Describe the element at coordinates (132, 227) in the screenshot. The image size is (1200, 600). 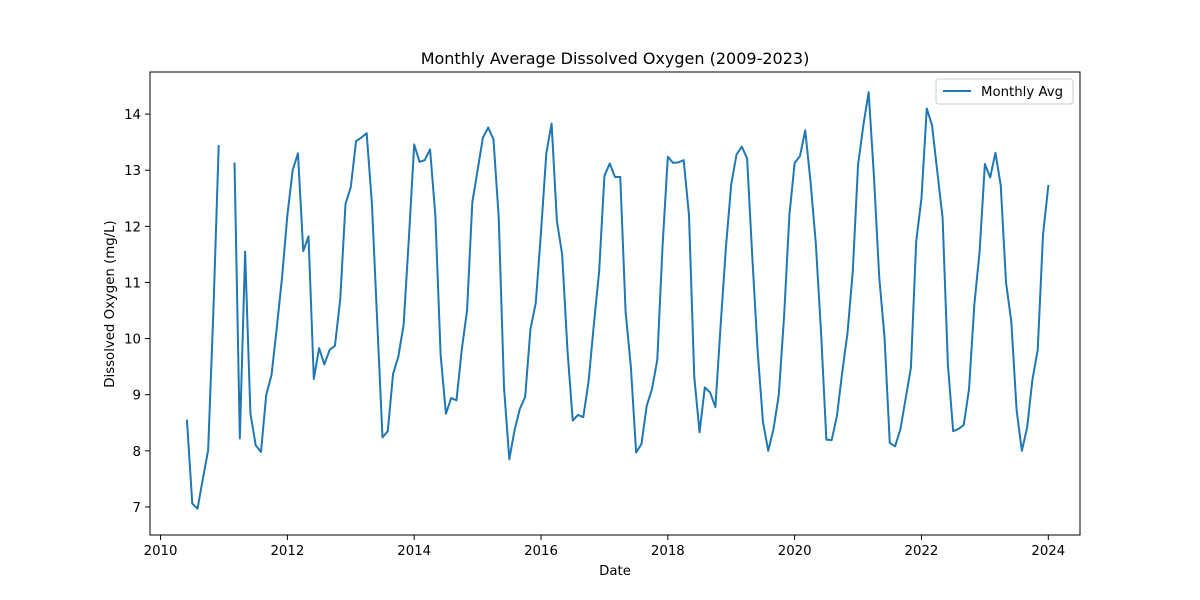
I see `y-tick-label: 12` at that location.